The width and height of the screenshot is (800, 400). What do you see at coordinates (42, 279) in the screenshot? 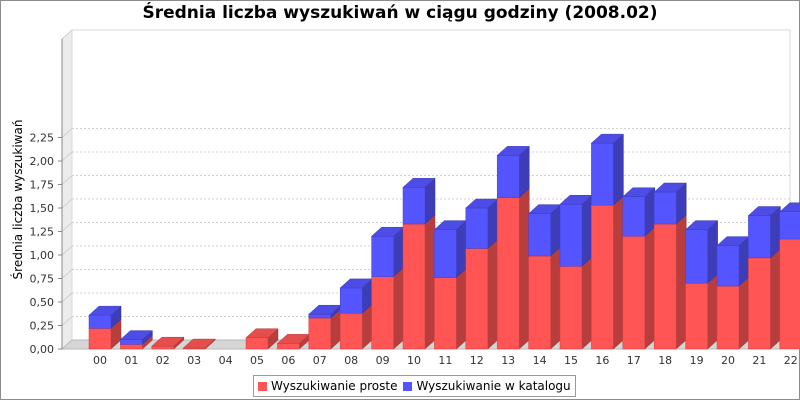
I see `y-tick-label: 0,75` at bounding box center [42, 279].